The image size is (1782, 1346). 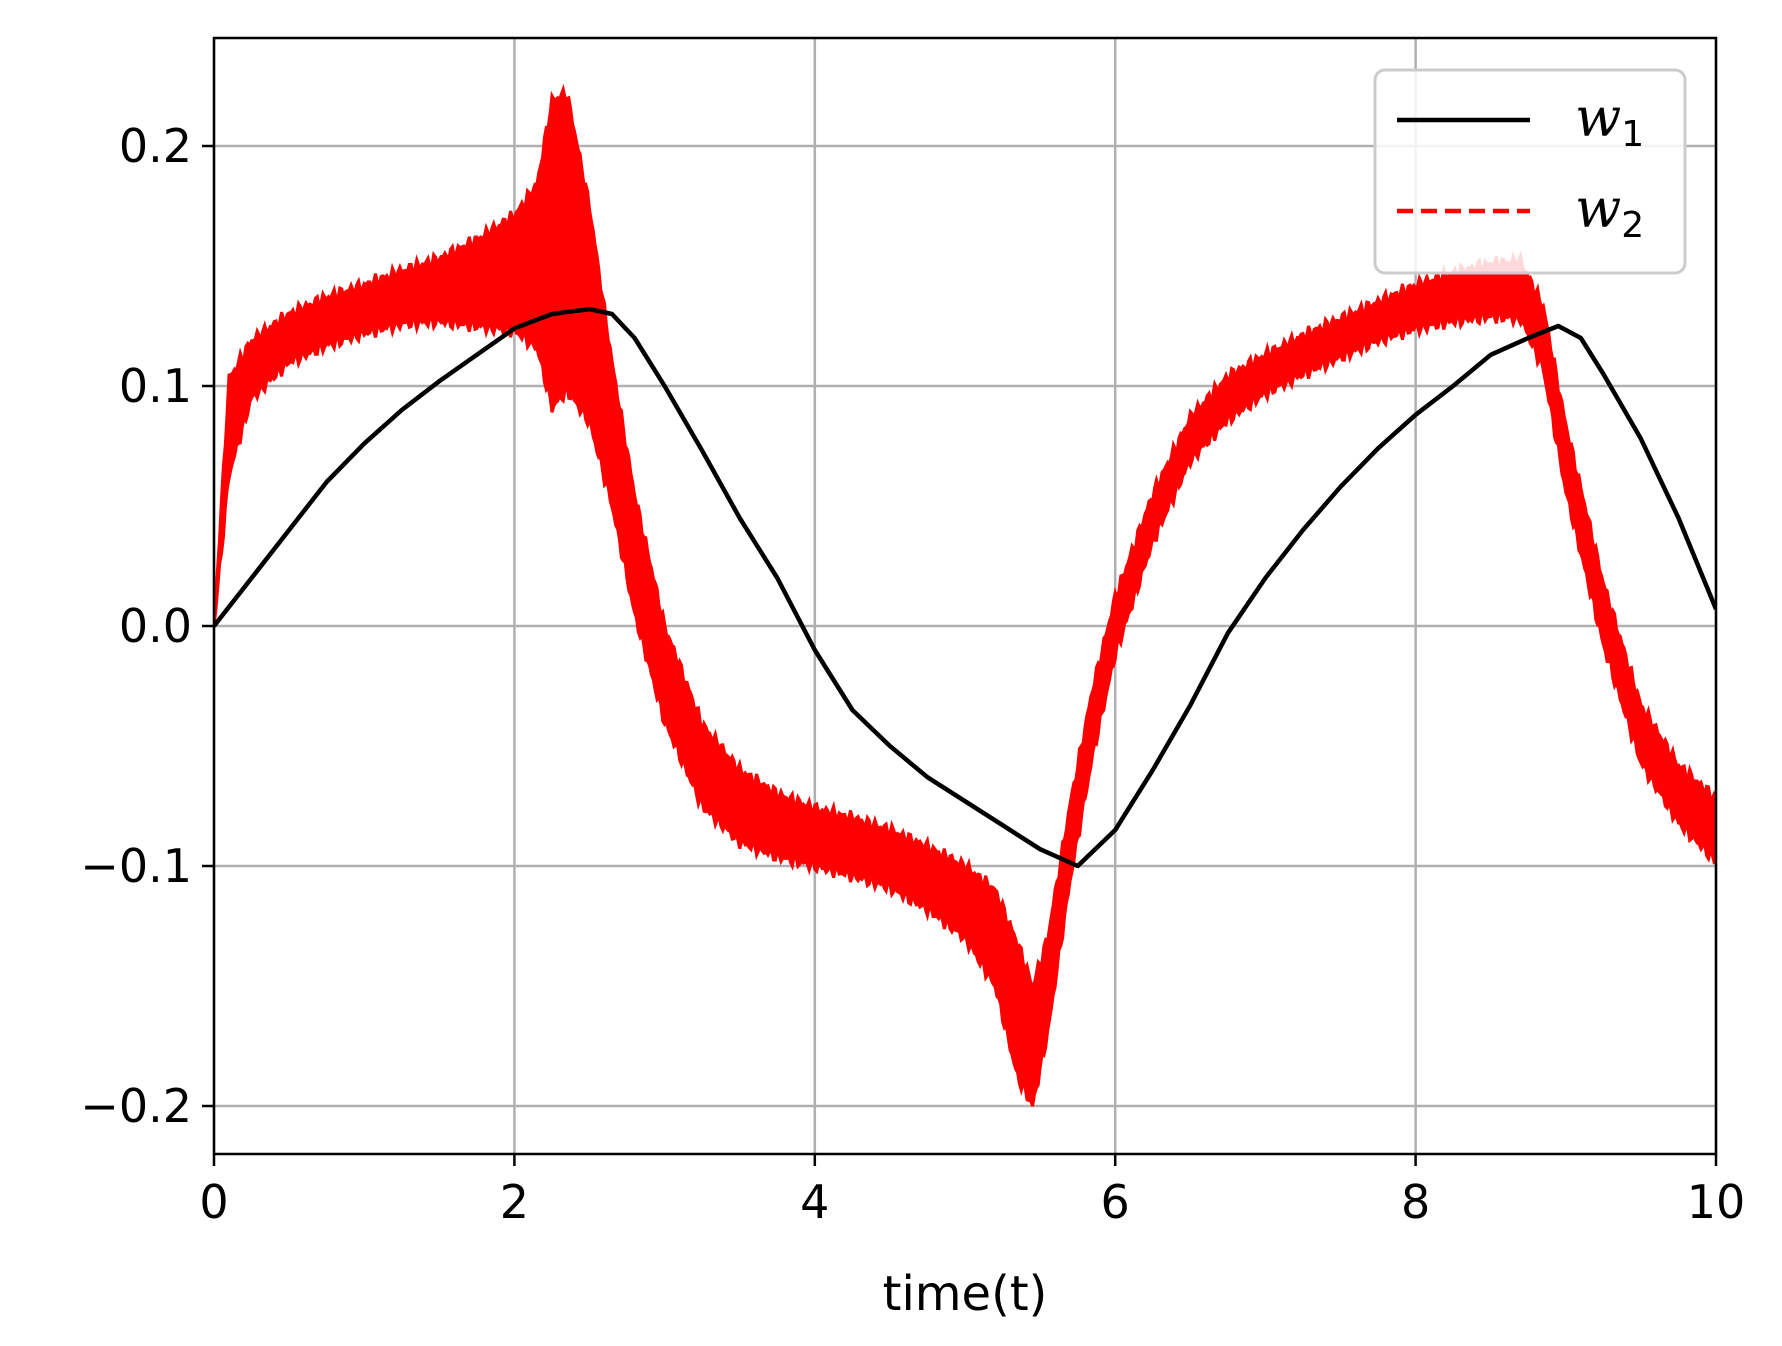 What do you see at coordinates (155, 626) in the screenshot?
I see `y-tick-label: 0.0` at bounding box center [155, 626].